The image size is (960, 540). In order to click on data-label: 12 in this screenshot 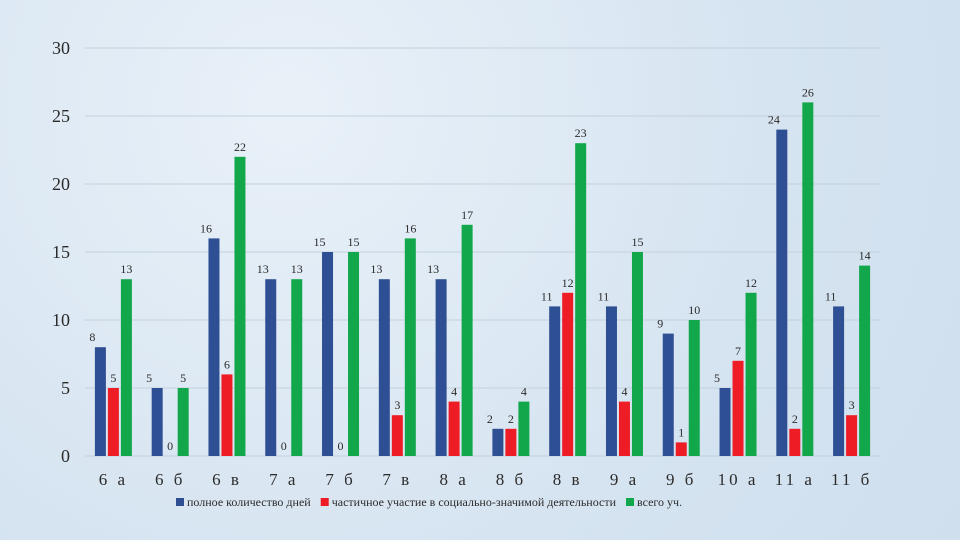, I will do `click(751, 283)`.